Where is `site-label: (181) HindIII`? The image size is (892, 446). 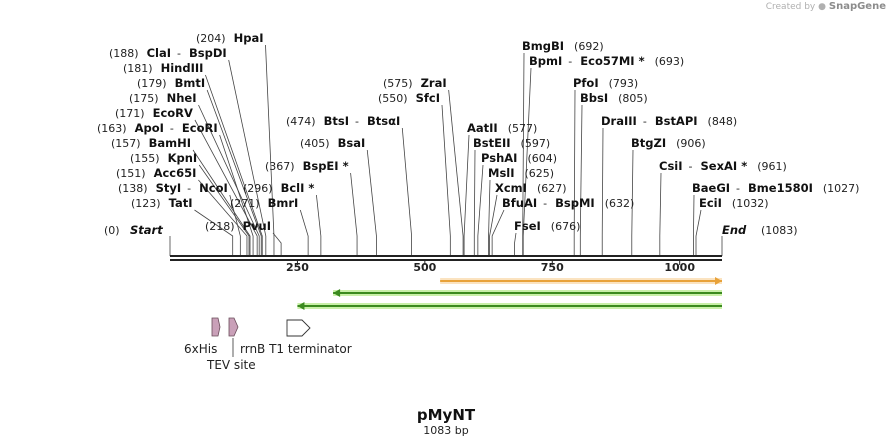 site-label: (181) HindIII is located at coordinates (163, 68).